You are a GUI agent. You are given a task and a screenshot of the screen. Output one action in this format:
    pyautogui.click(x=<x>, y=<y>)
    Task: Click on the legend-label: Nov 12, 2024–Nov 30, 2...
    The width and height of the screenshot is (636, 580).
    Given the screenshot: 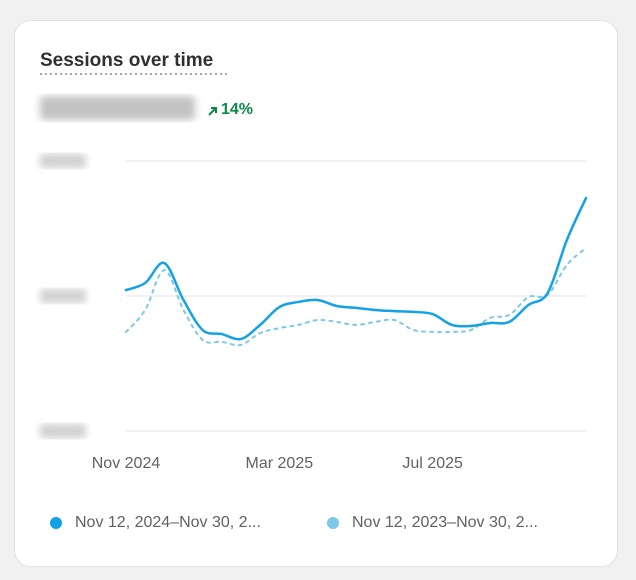 What is the action you would take?
    pyautogui.click(x=168, y=522)
    